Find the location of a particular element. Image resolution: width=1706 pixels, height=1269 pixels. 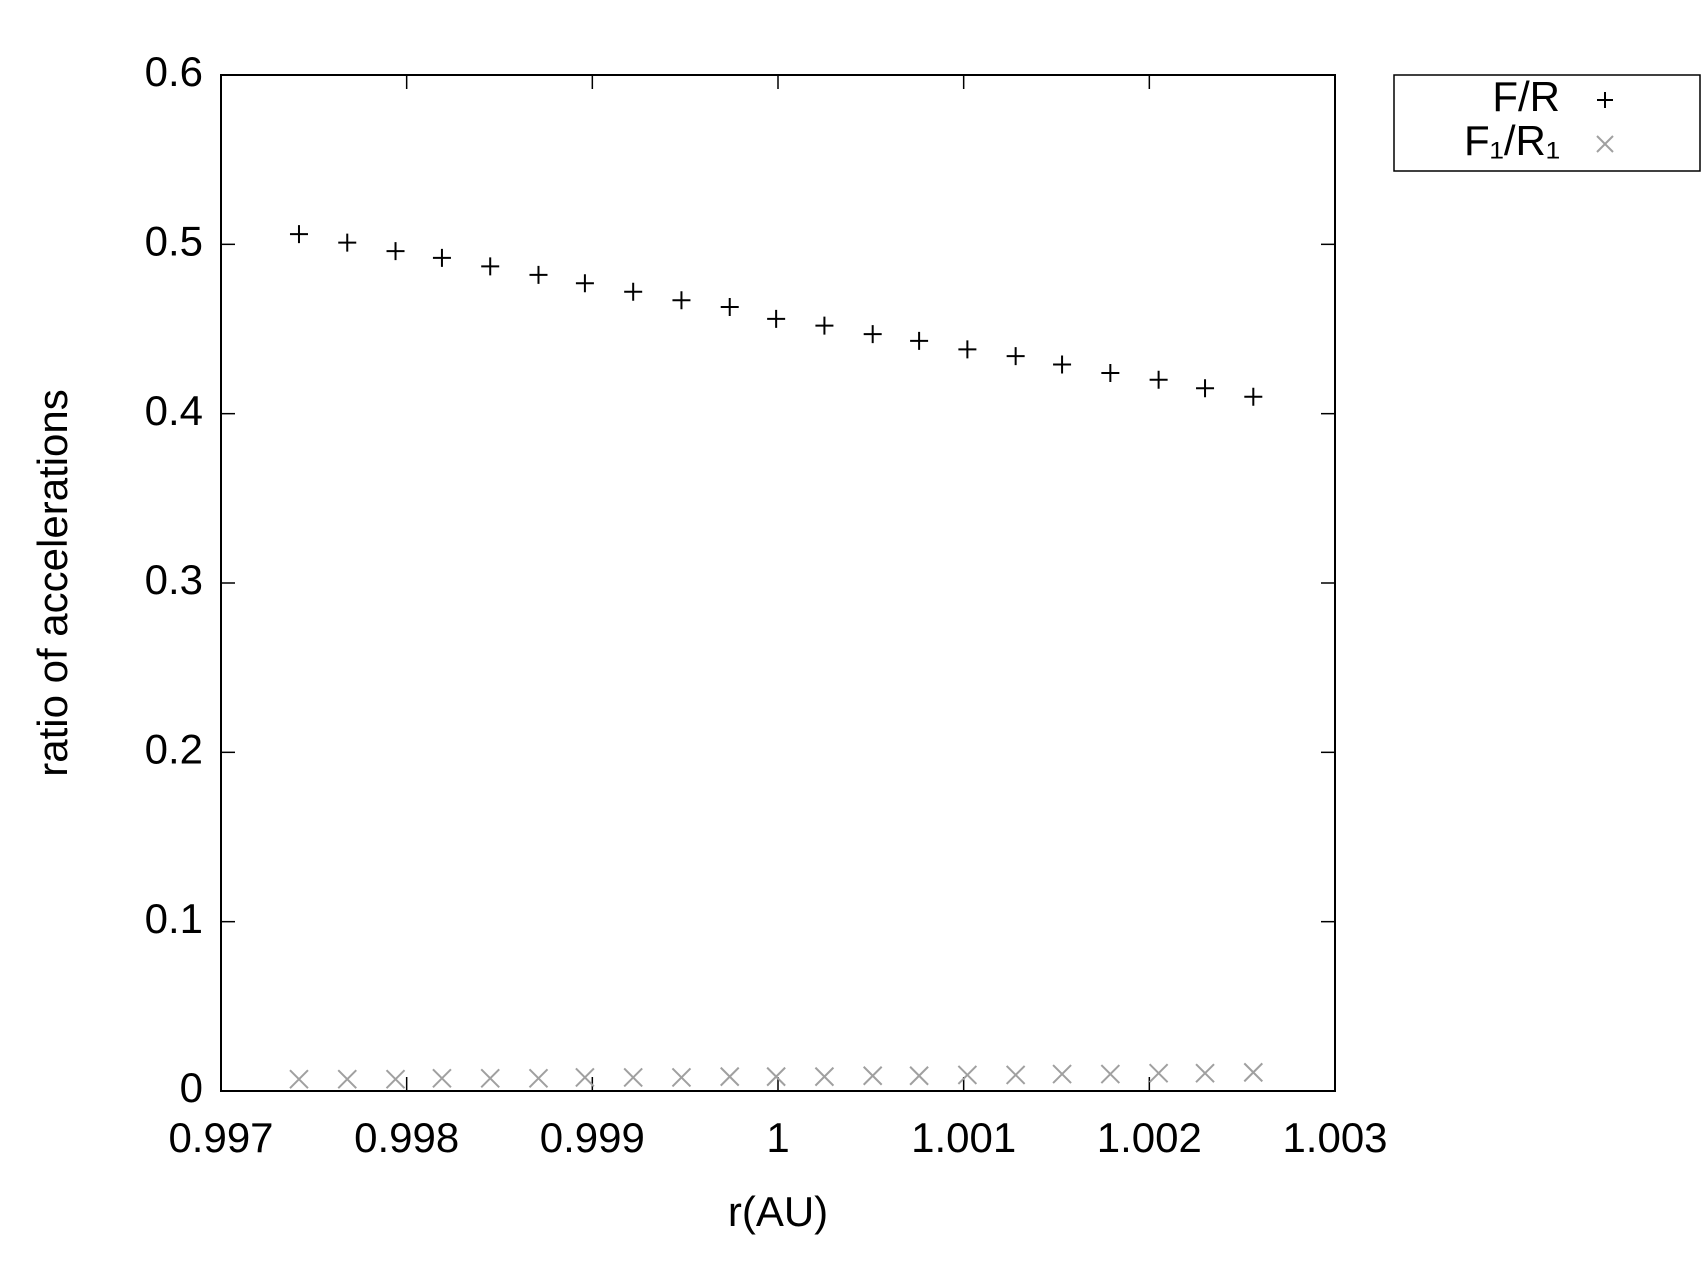

legend-box is located at coordinates (1547, 123).